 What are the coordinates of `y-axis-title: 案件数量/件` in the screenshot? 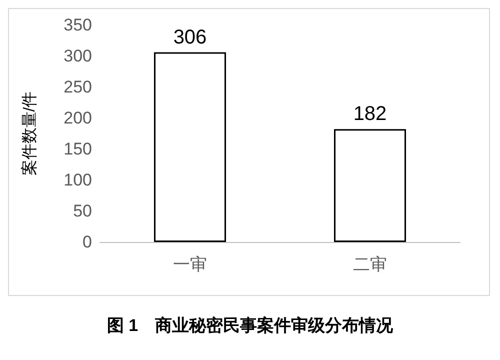 It's located at (29, 133).